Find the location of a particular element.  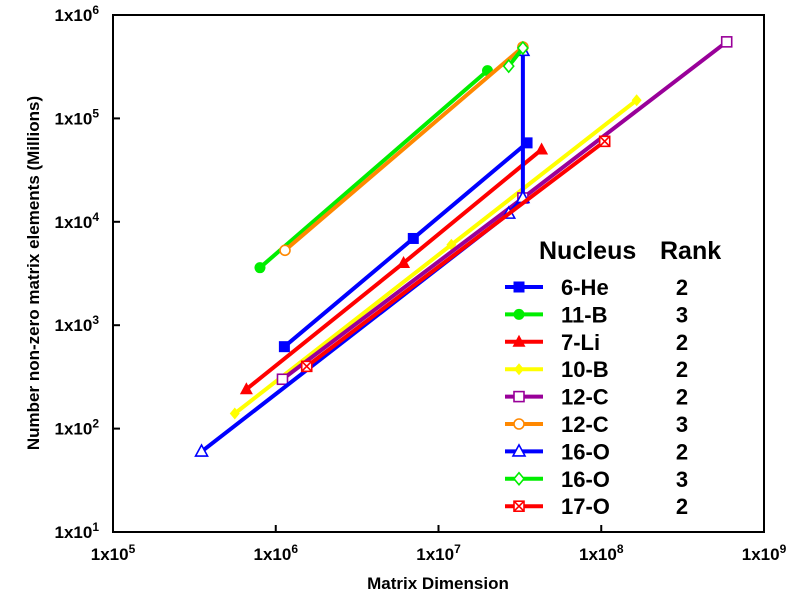

y-tick-label: 1x10⁴ is located at coordinates (76, 221).